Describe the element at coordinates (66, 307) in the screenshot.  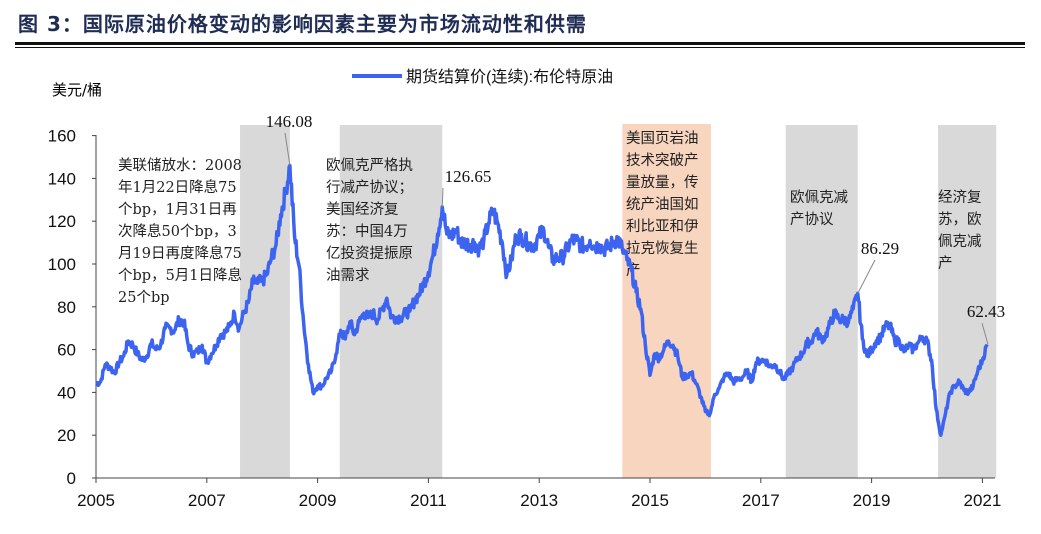
I see `y-tick-label: 80` at that location.